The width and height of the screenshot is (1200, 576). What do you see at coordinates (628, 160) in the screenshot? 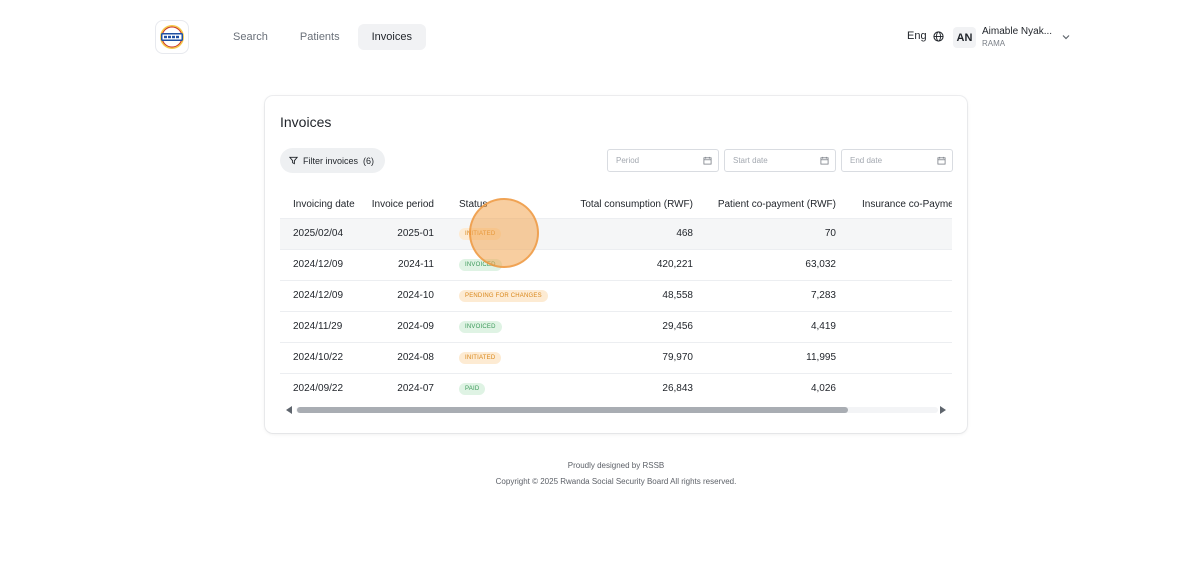
I see `period-placeholder: Period` at bounding box center [628, 160].